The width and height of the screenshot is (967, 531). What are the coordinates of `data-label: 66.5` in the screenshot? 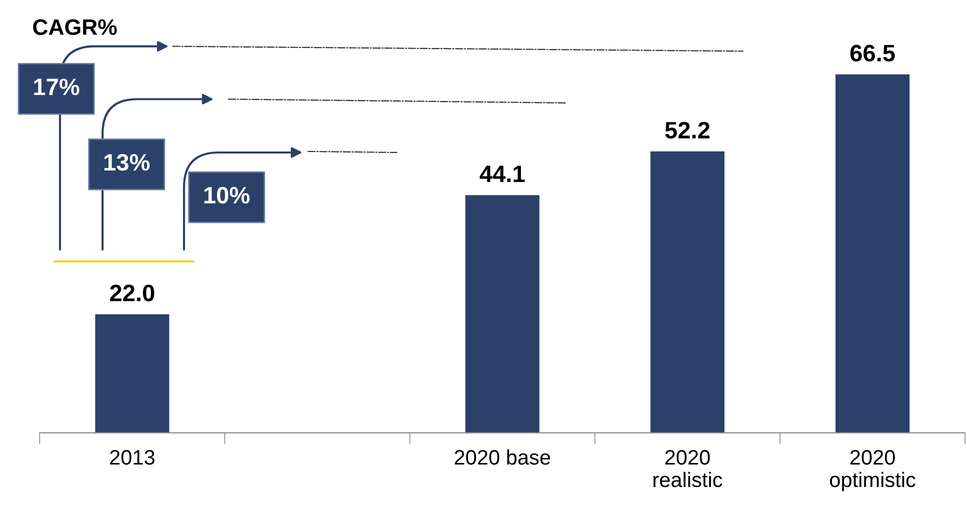 It's located at (872, 53).